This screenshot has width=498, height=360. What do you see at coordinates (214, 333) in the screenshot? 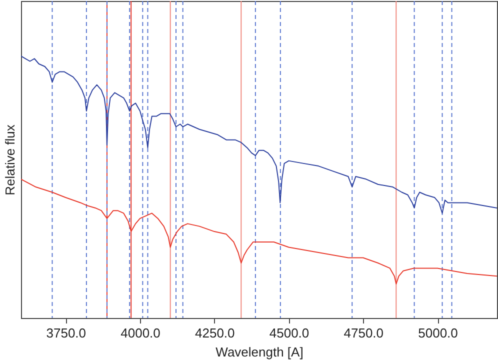
I see `x-tick-label: 4250.0` at bounding box center [214, 333].